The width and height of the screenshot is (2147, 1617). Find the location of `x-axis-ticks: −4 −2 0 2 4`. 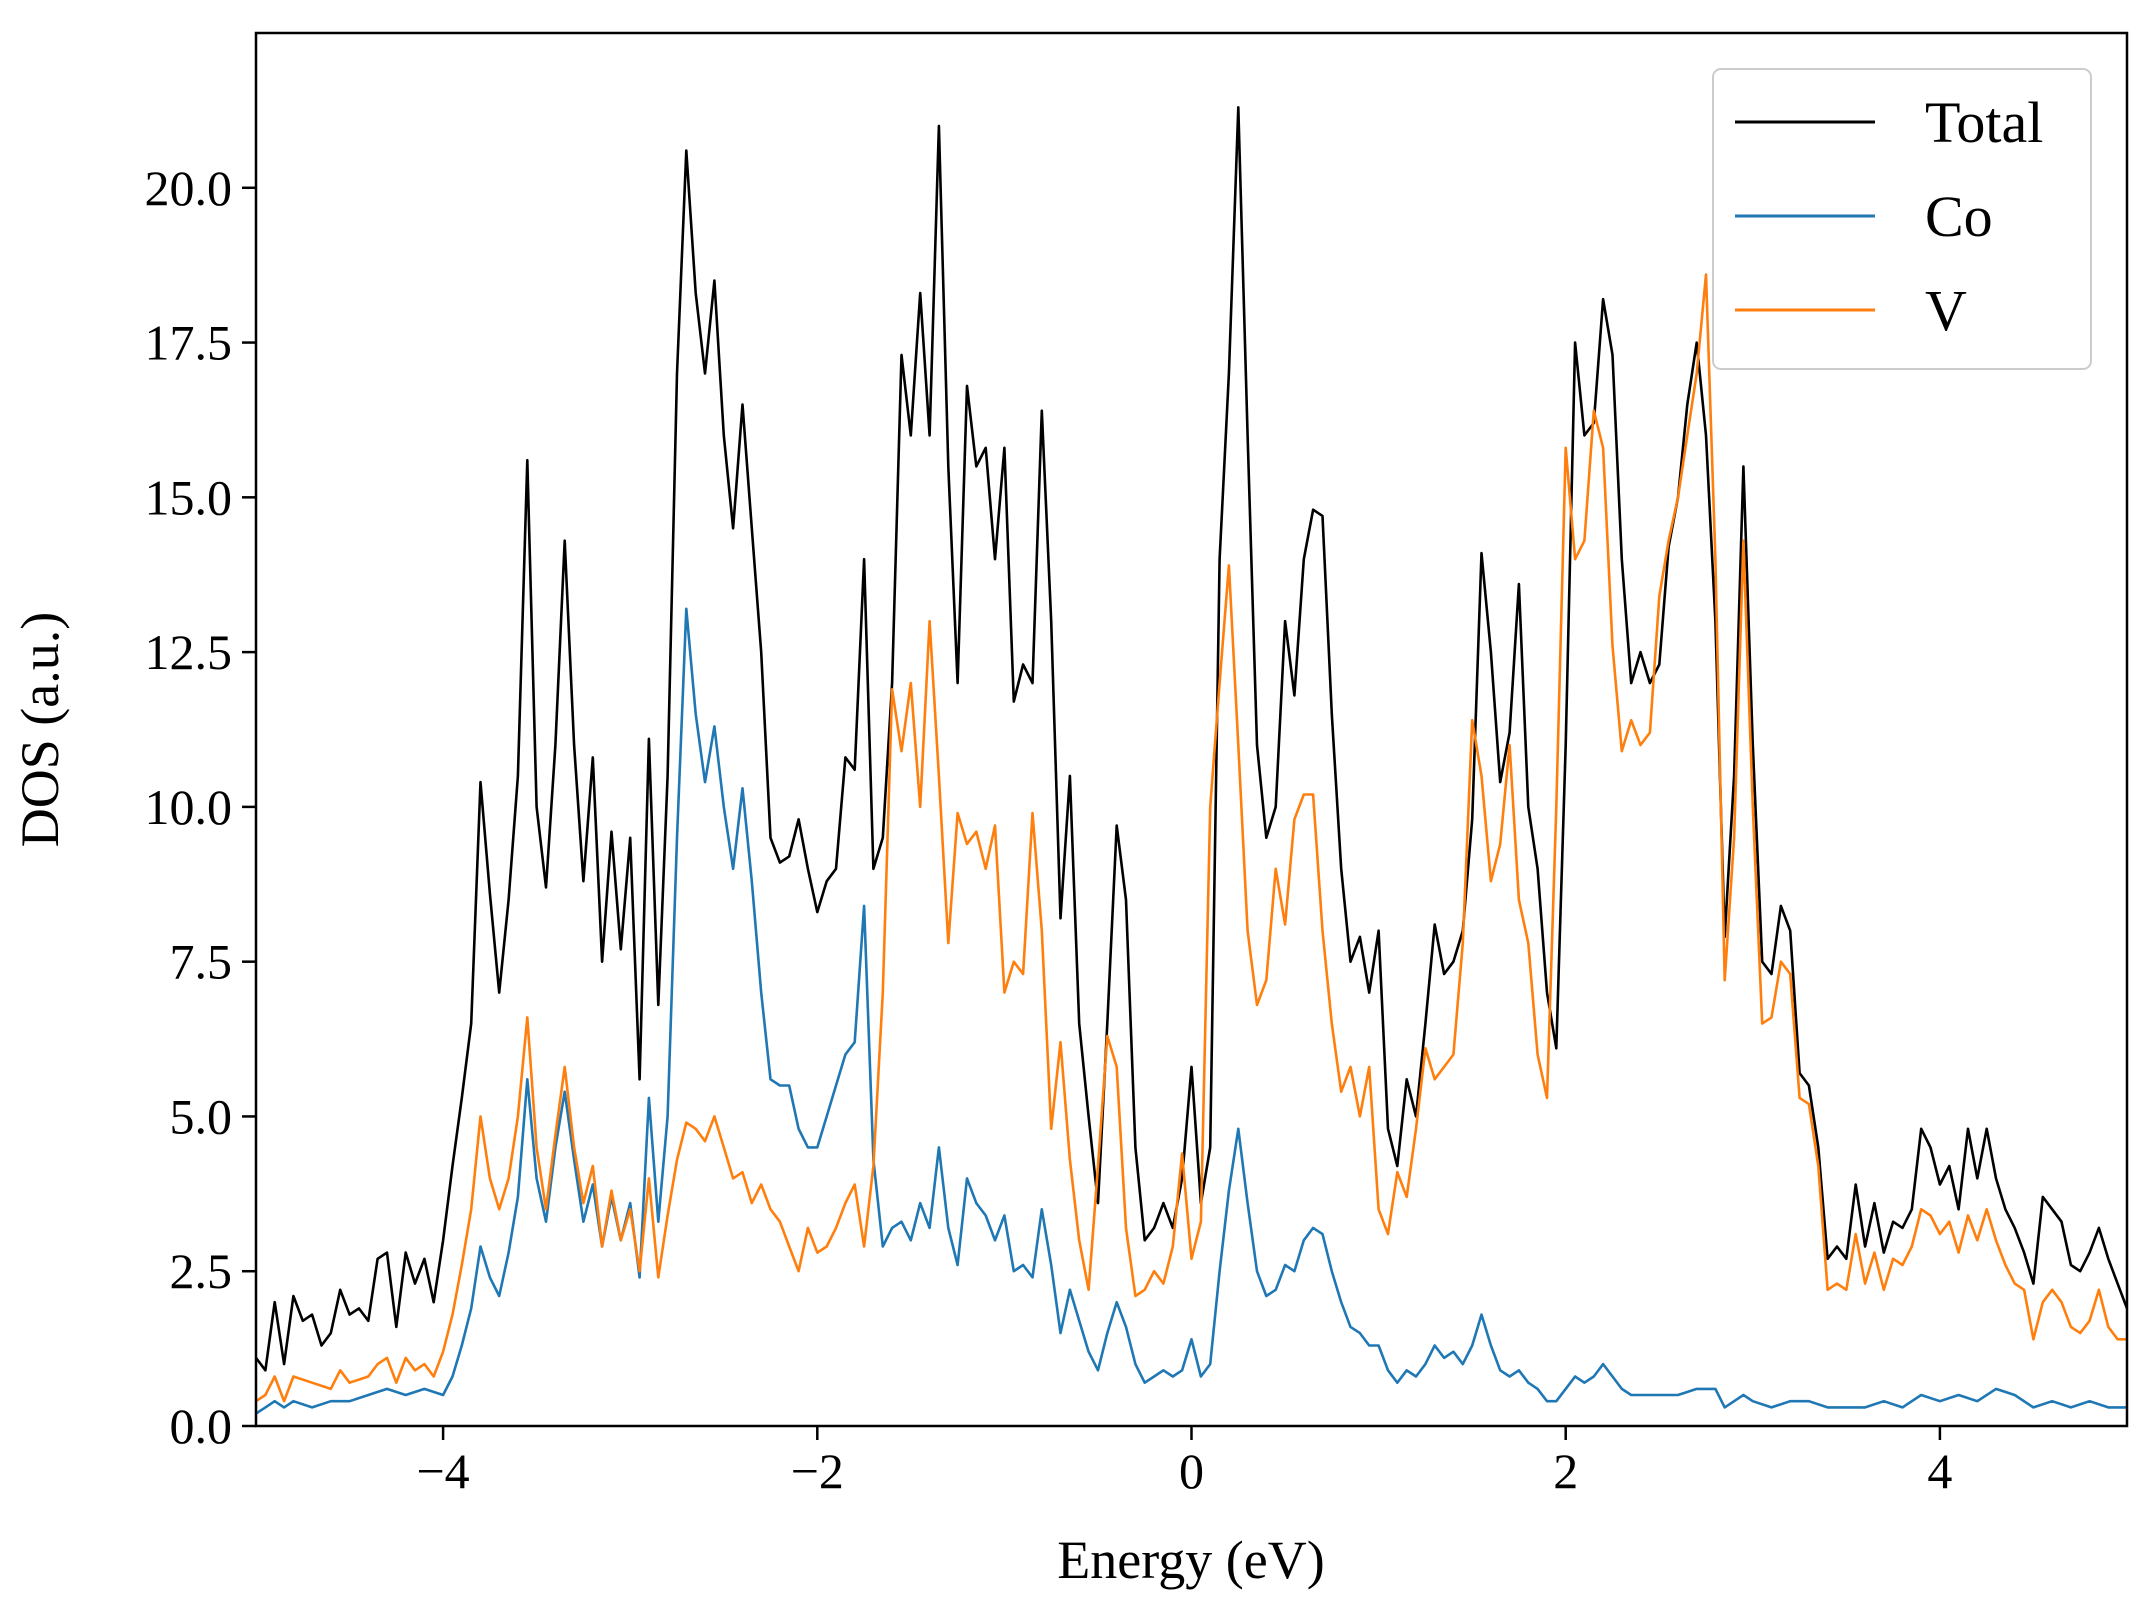

x-axis-ticks: −4 −2 0 2 4 is located at coordinates (1184, 1462).